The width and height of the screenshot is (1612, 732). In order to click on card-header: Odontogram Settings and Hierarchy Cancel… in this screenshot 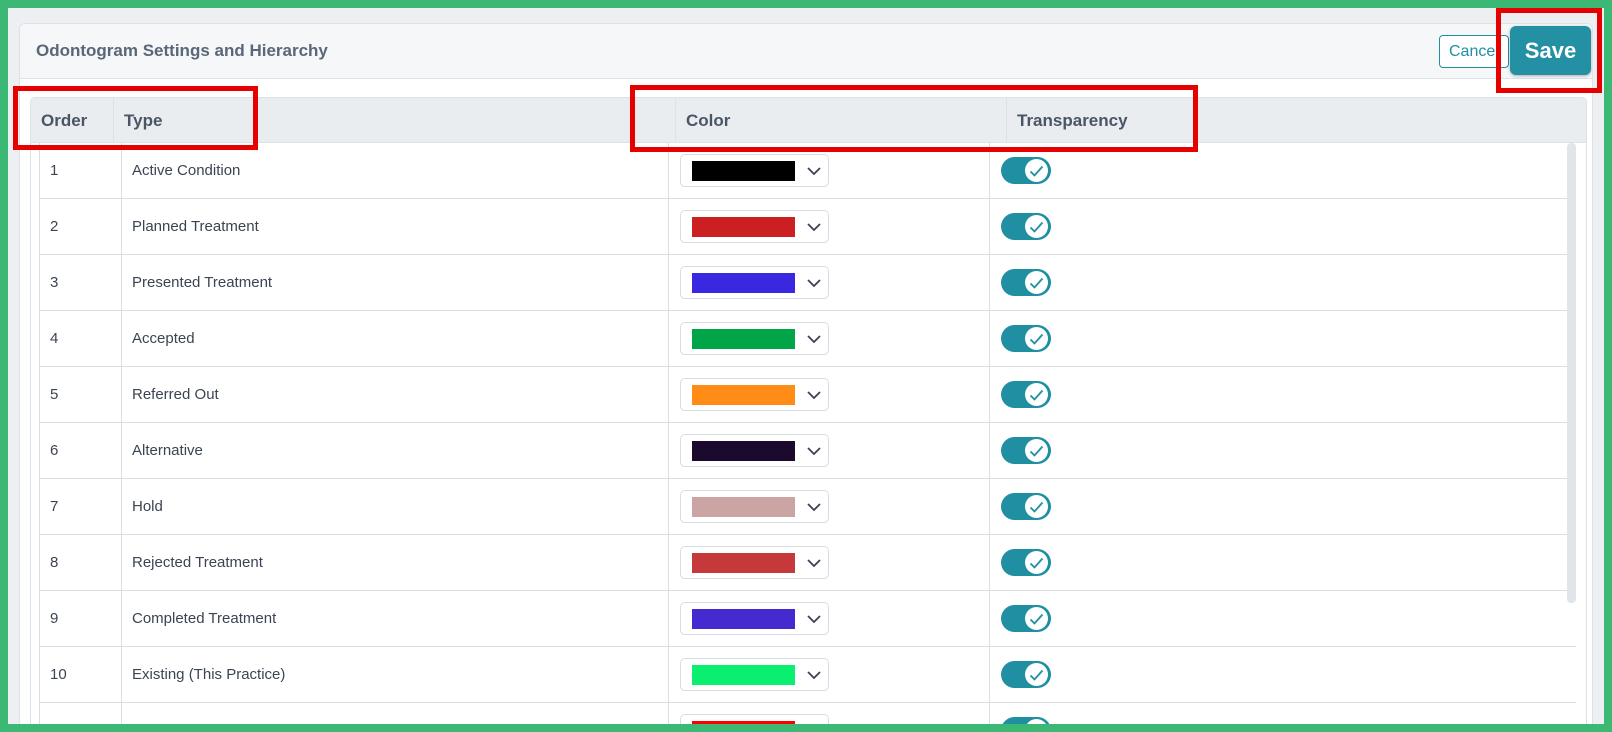, I will do `click(806, 51)`.